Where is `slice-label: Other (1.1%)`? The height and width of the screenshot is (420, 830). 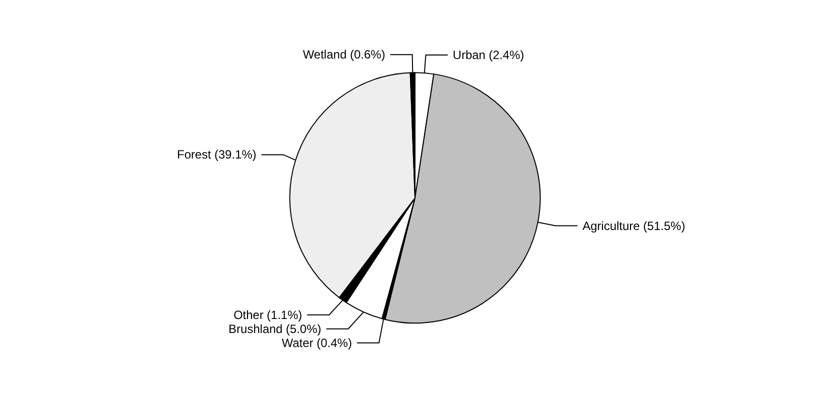 slice-label: Other (1.1%) is located at coordinates (267, 315).